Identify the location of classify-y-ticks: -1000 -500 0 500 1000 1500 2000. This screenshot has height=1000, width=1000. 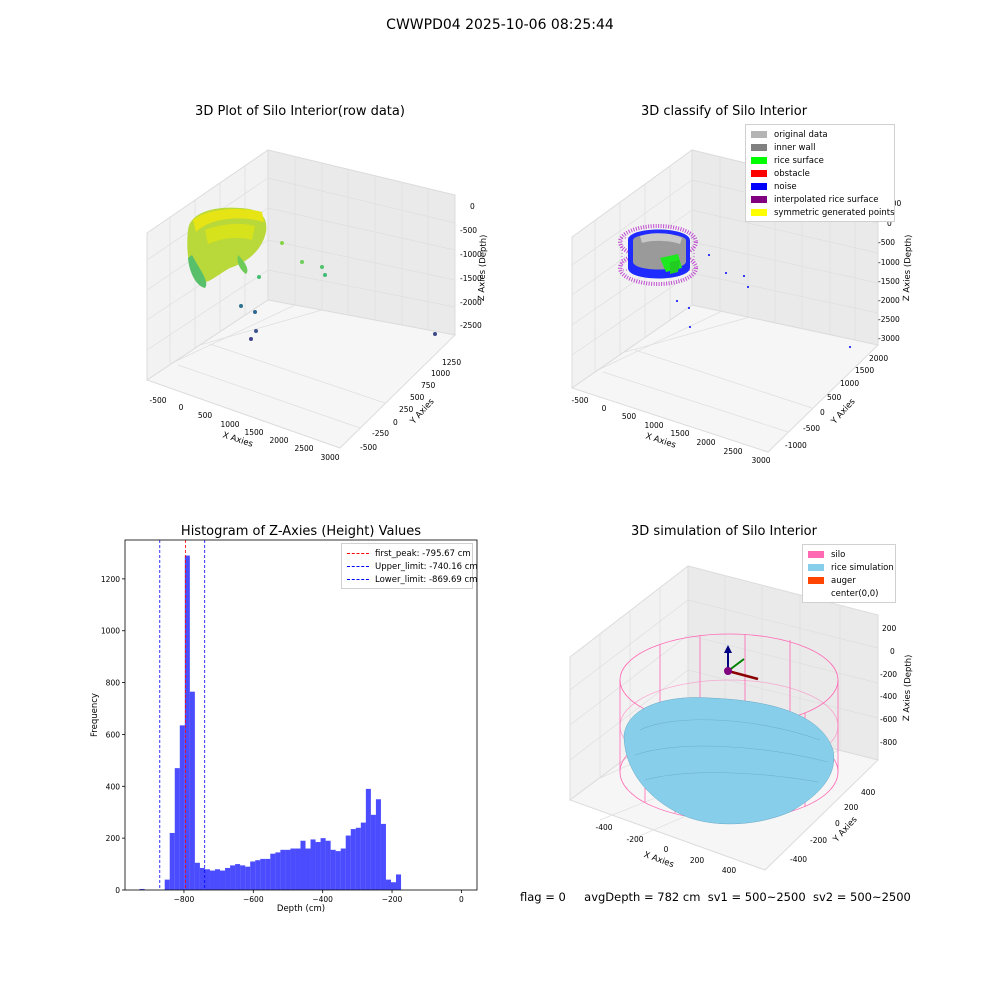
(836, 402).